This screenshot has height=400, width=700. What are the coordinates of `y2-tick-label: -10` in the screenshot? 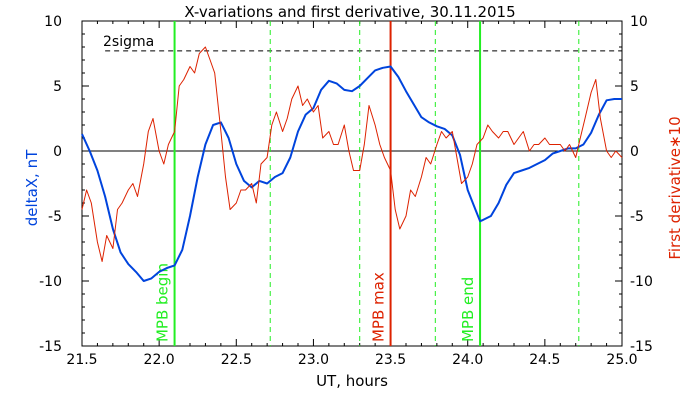 It's located at (641, 282).